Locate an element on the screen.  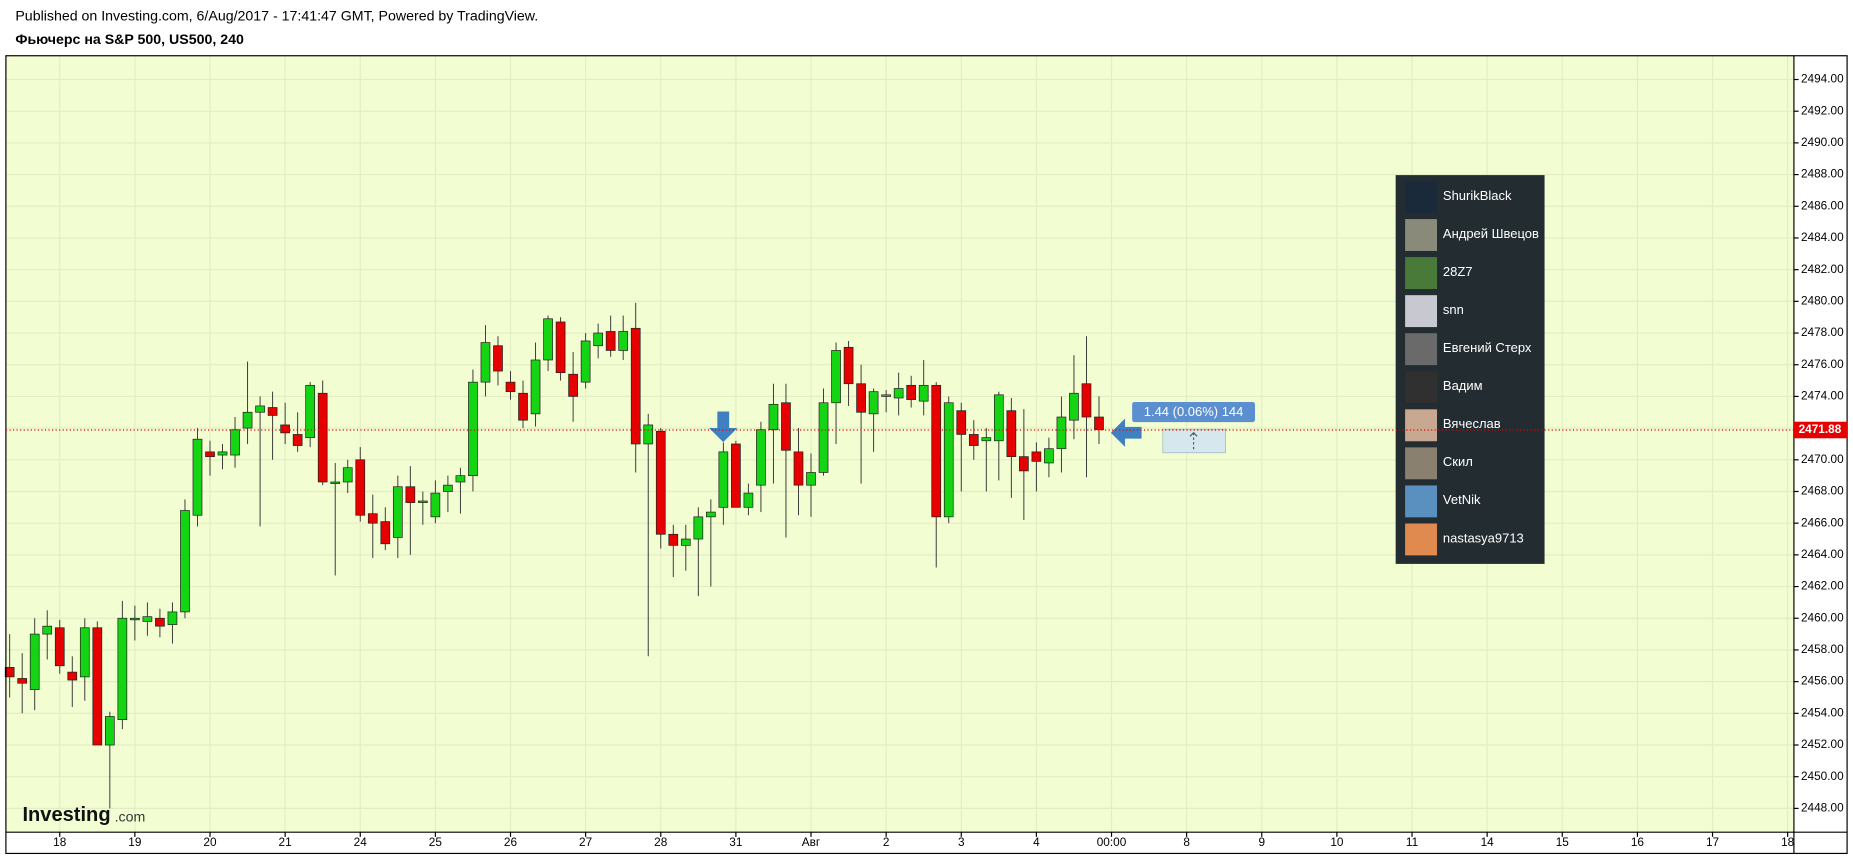
x-tick-label: 26 is located at coordinates (511, 842).